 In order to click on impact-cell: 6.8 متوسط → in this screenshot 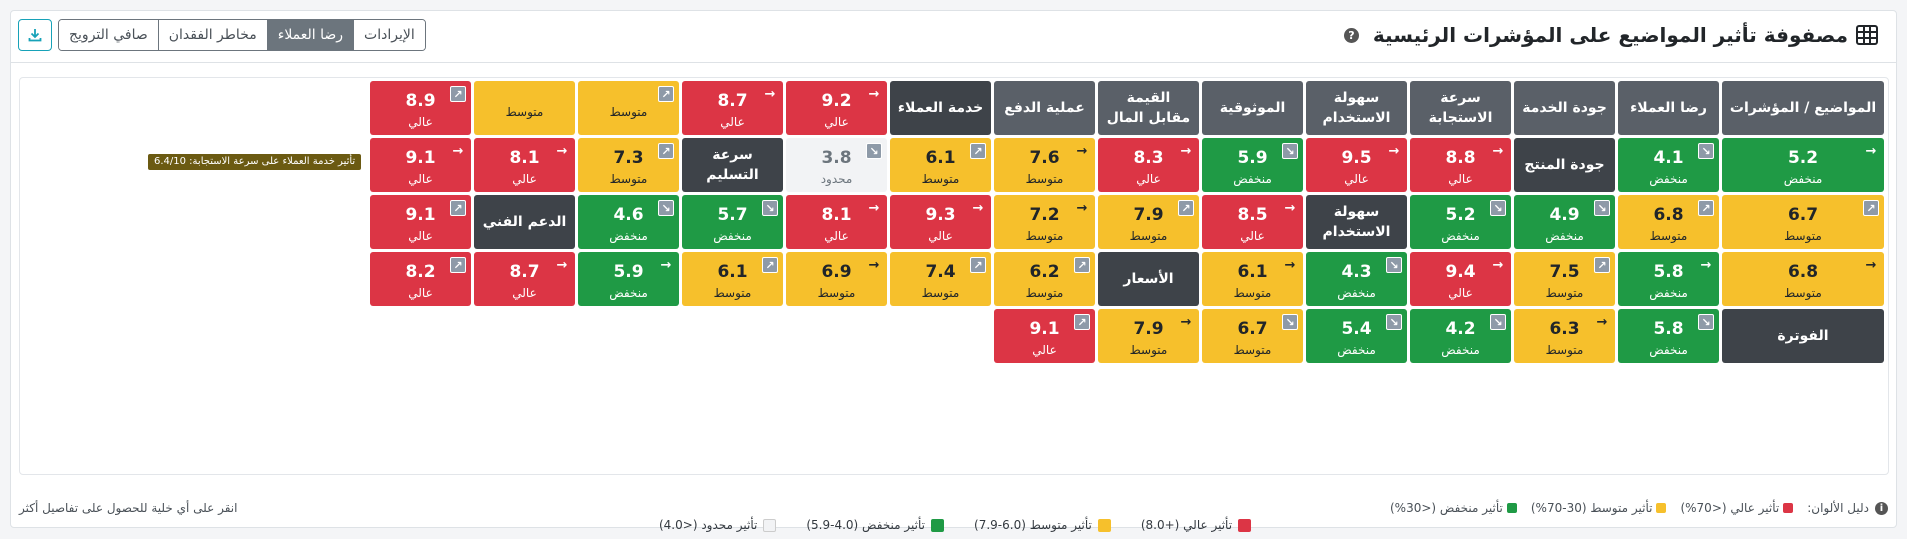, I will do `click(1803, 279)`.